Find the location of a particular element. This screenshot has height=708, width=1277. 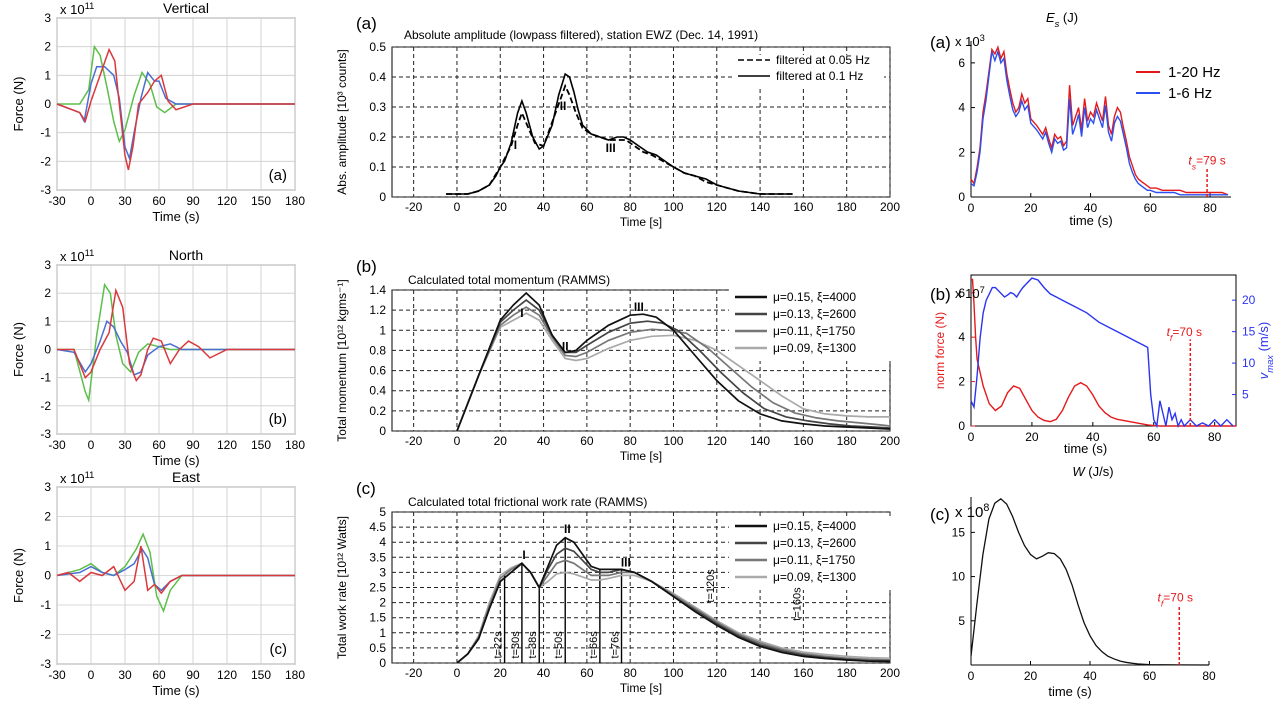

x-axis-label: Time [s] is located at coordinates (641, 222).